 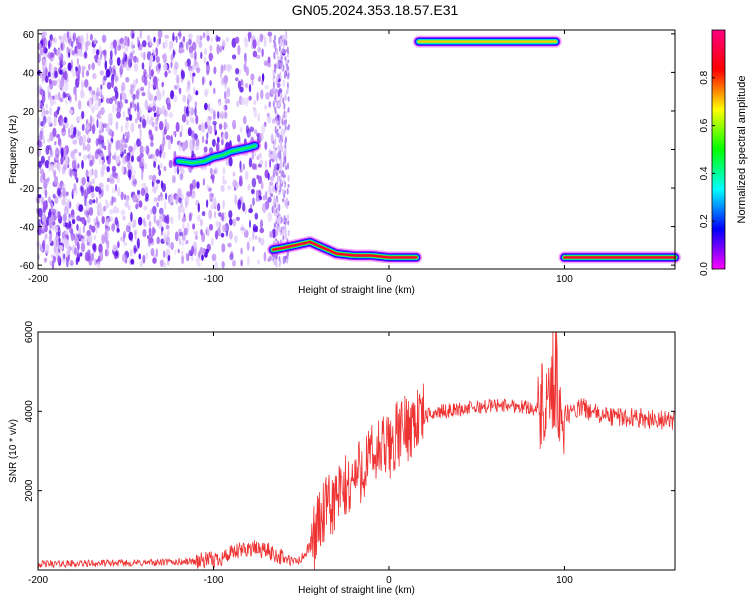 What do you see at coordinates (213, 279) in the screenshot?
I see `x-tick-label: -100` at bounding box center [213, 279].